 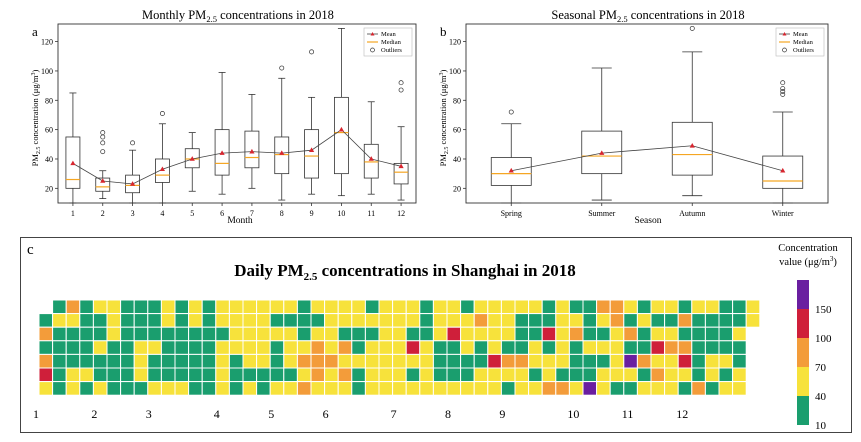 What do you see at coordinates (103, 213) in the screenshot?
I see `monthly-x-tick-label: 2` at bounding box center [103, 213].